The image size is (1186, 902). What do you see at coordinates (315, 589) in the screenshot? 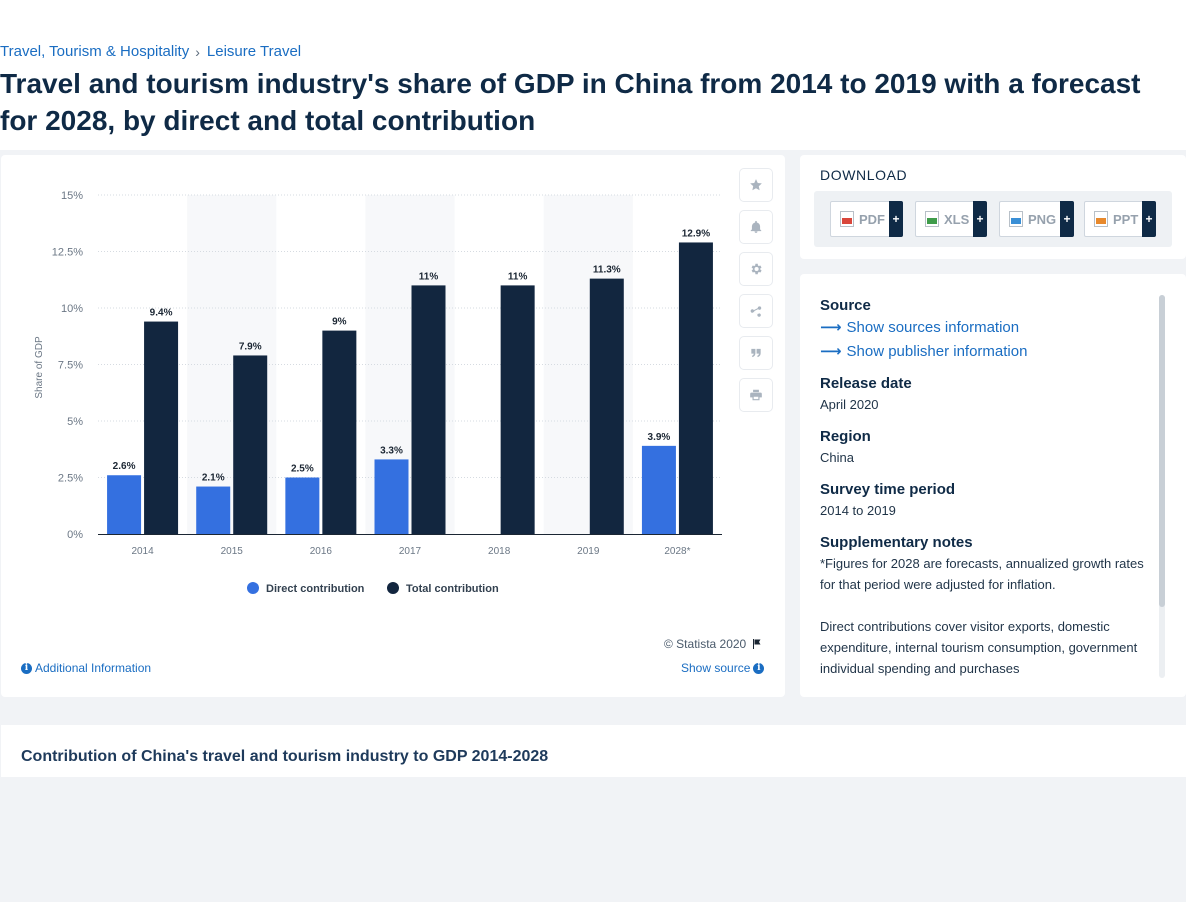
I see `legend-item: Direct contribution` at bounding box center [315, 589].